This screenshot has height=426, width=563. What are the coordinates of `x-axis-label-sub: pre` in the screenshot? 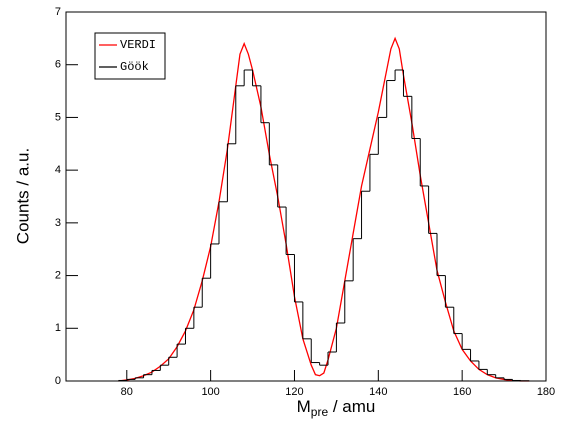 It's located at (320, 412).